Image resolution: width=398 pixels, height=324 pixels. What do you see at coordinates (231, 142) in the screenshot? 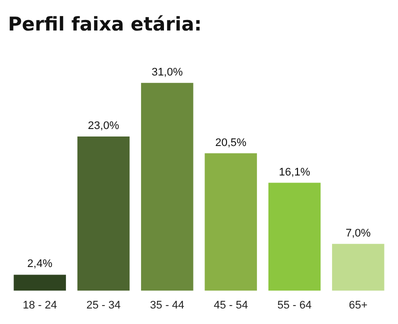
I see `data-label: 20,5%` at bounding box center [231, 142].